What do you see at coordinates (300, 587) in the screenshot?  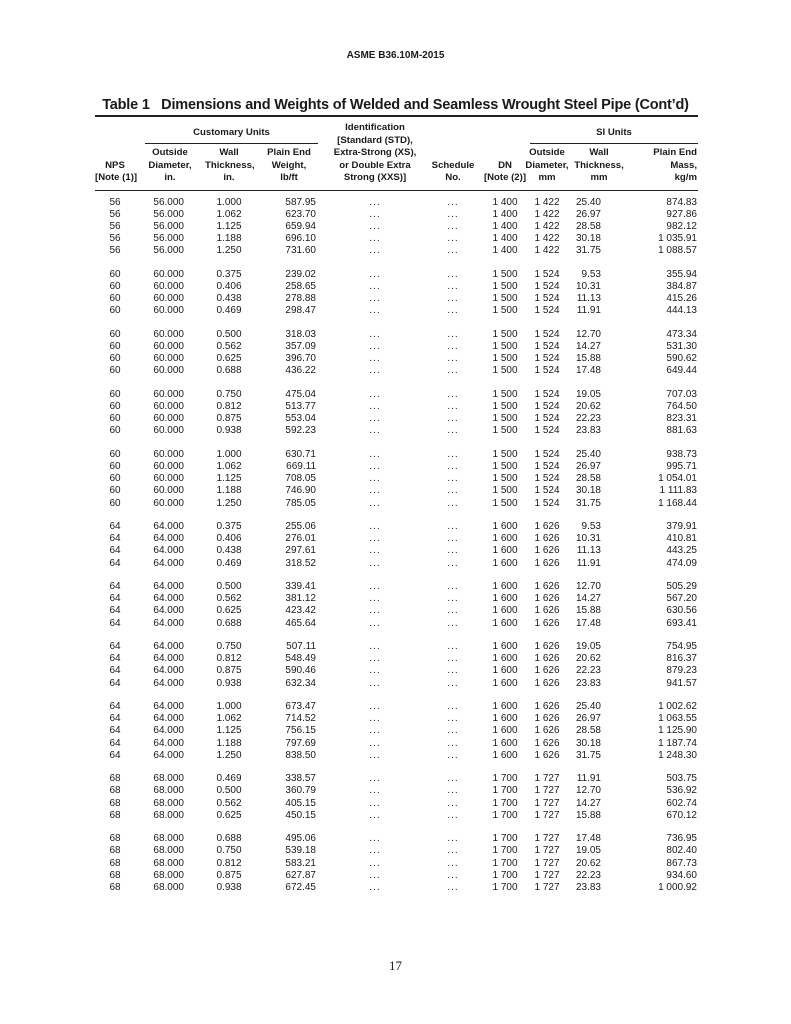 I see `table-cell-plain-end-weight: 339.41` at bounding box center [300, 587].